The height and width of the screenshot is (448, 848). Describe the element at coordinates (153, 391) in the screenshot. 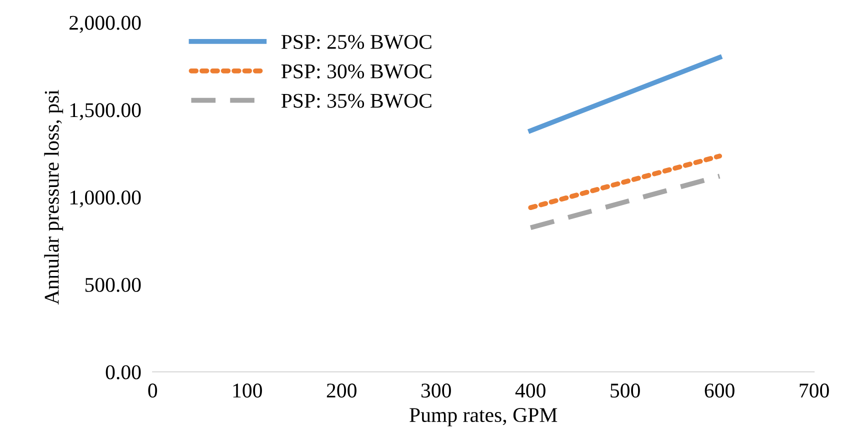

I see `x-tick-label: 0` at that location.